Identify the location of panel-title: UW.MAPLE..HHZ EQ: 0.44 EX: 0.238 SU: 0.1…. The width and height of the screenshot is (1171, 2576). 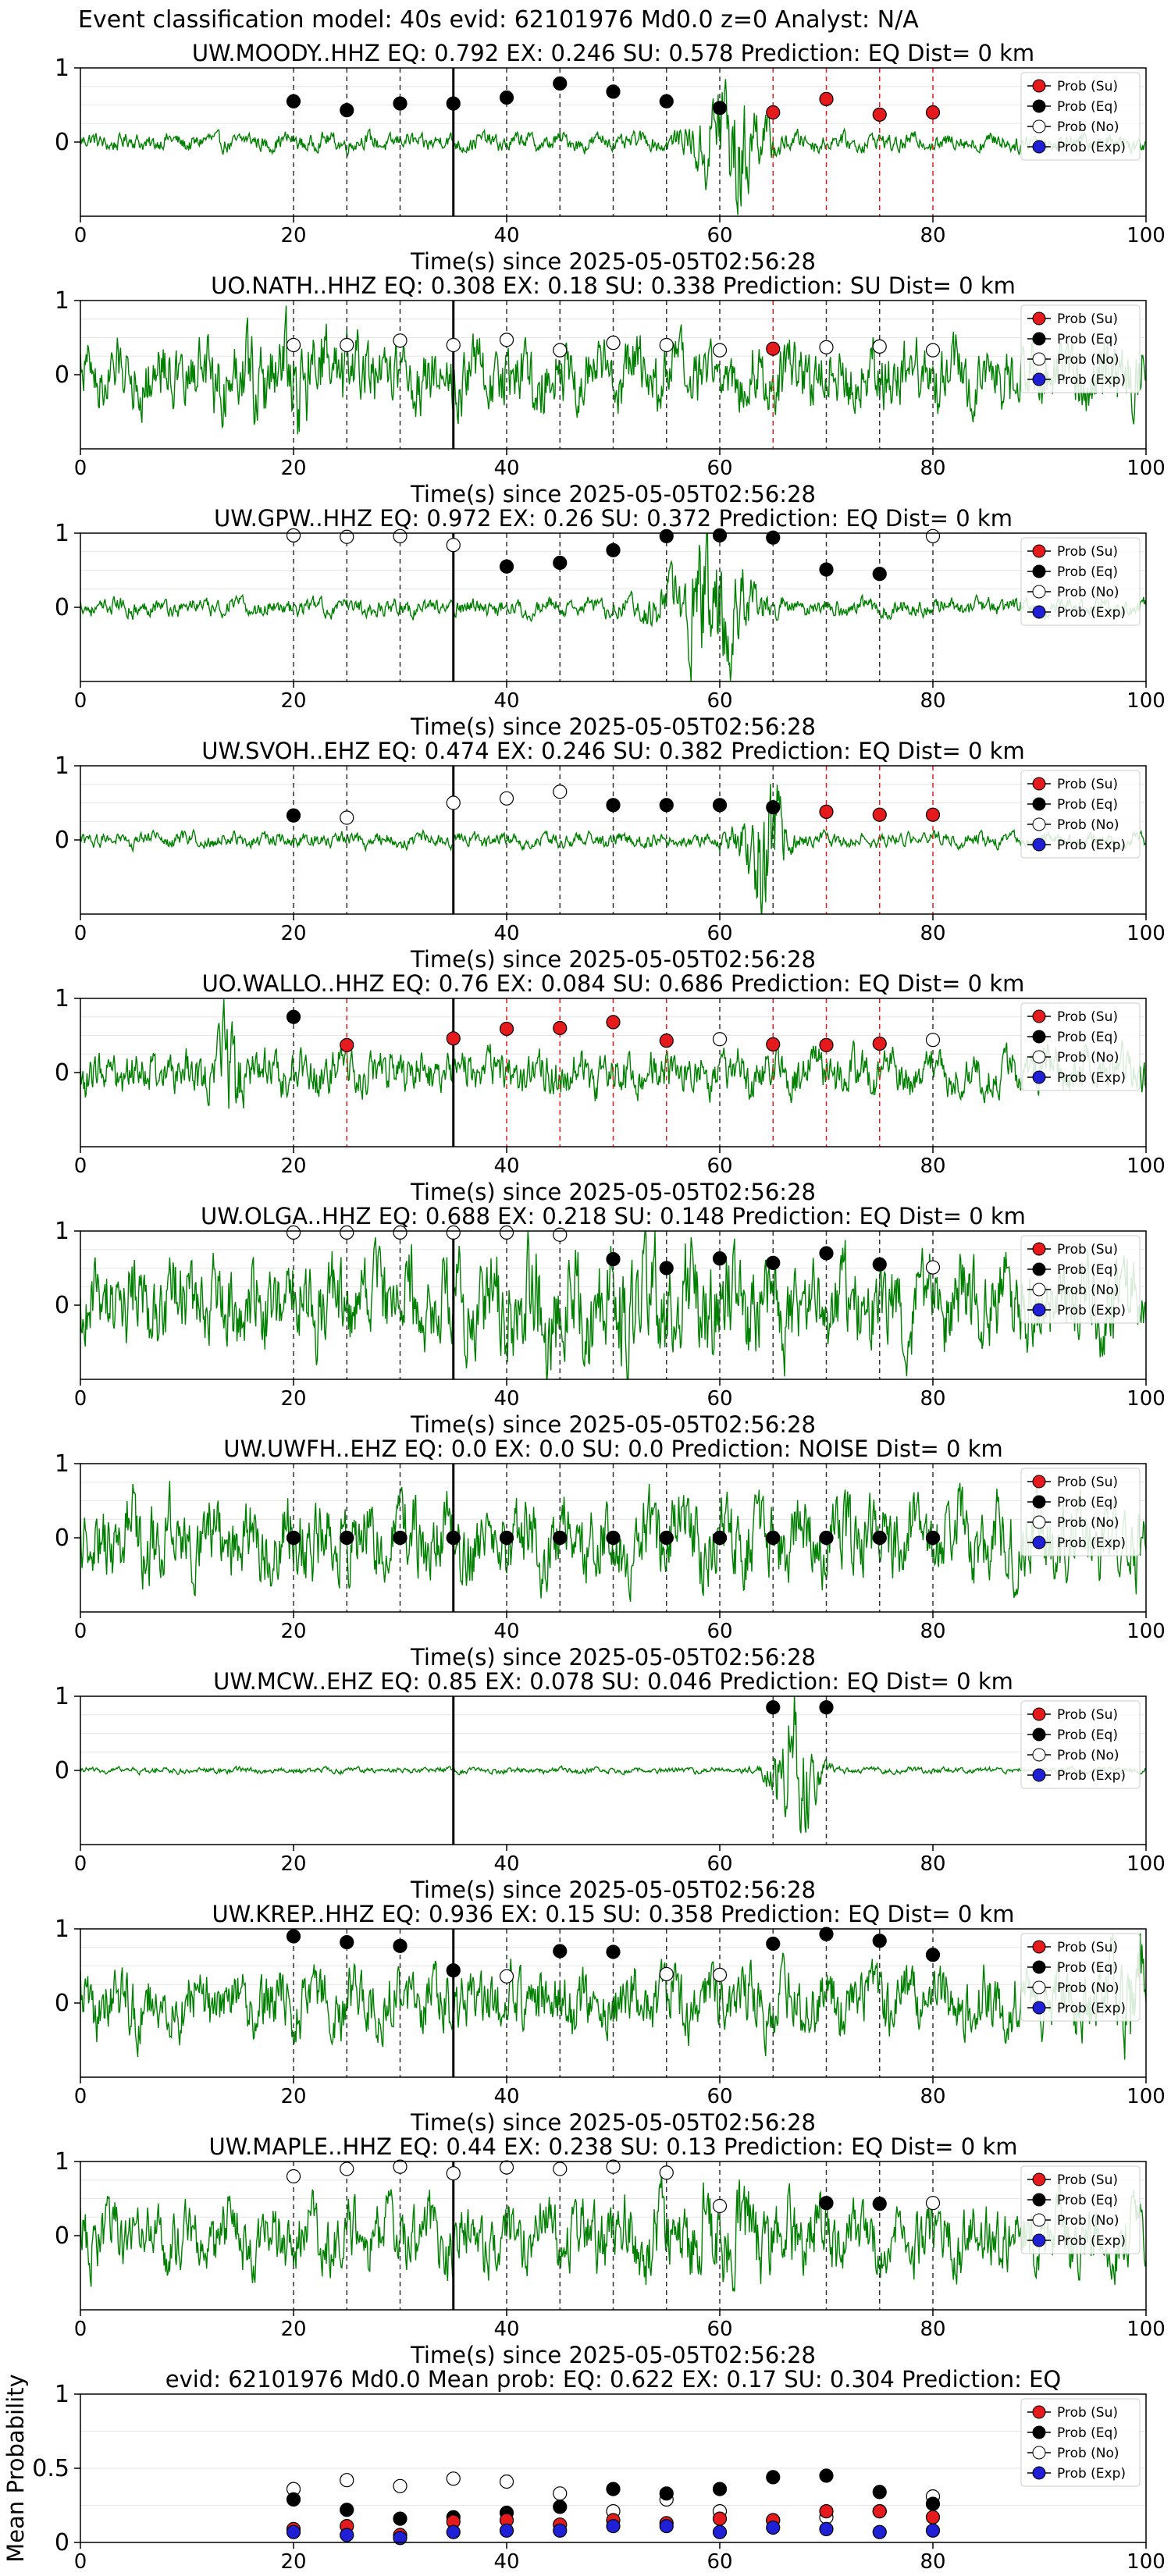
(612, 2146).